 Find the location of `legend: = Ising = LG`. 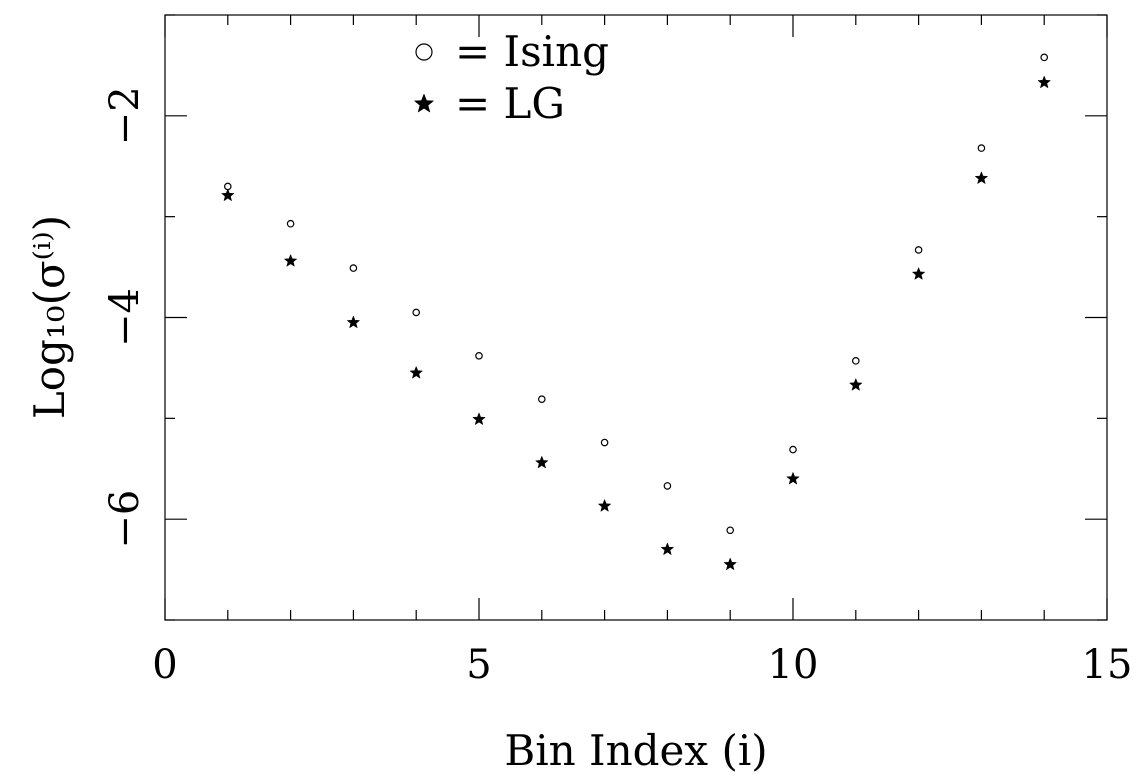

legend: = Ising = LG is located at coordinates (511, 77).